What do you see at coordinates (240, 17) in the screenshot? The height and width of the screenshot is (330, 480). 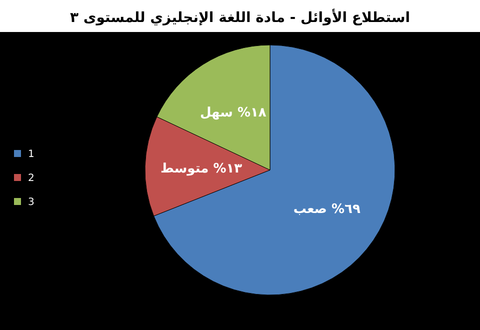 I see `chart-title: استطلاع الأوائل - مادة اللغة الإنجليزي للمستوى ٣` at bounding box center [240, 17].